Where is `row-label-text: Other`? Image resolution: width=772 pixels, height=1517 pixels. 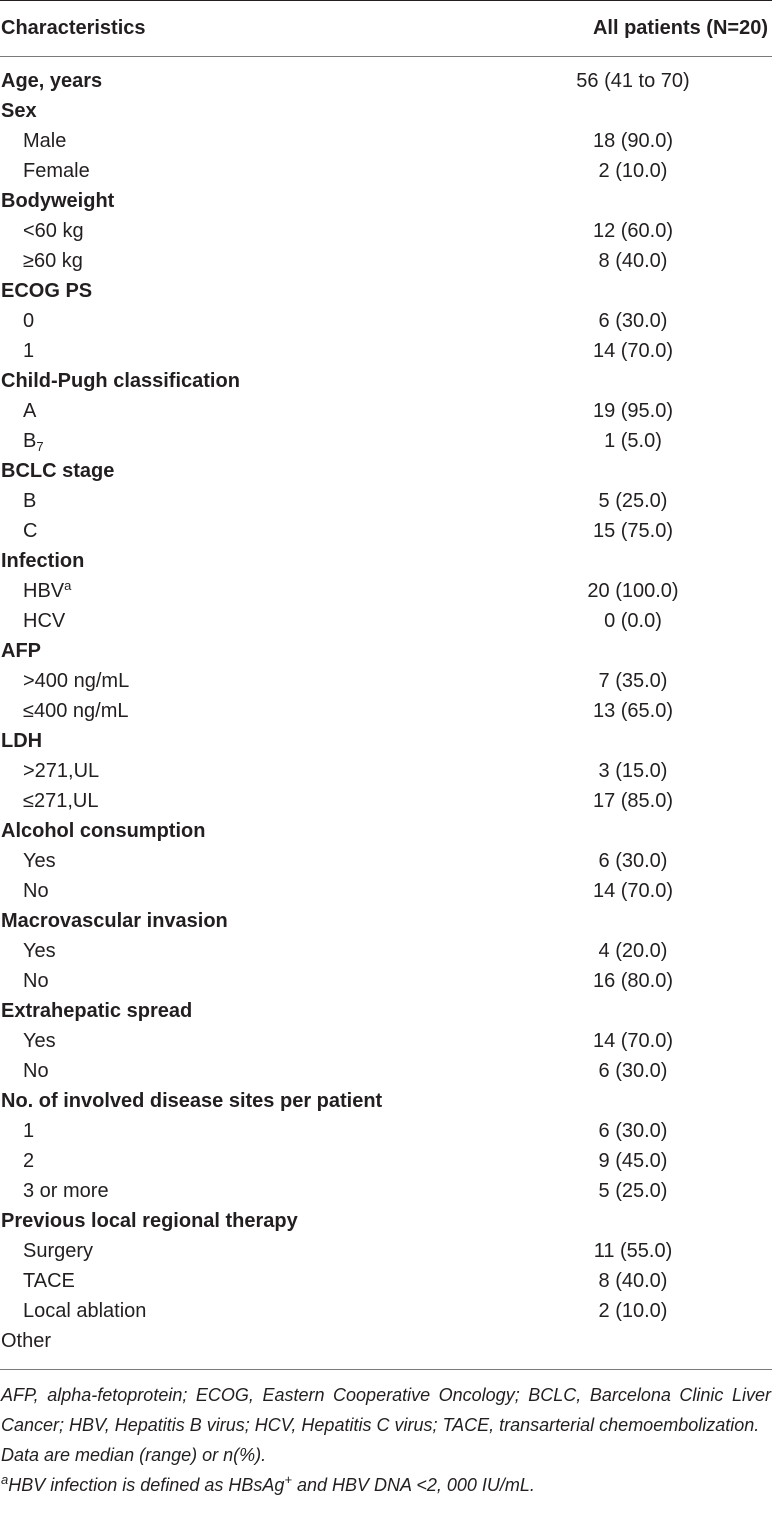 row-label-text: Other is located at coordinates (26, 1341).